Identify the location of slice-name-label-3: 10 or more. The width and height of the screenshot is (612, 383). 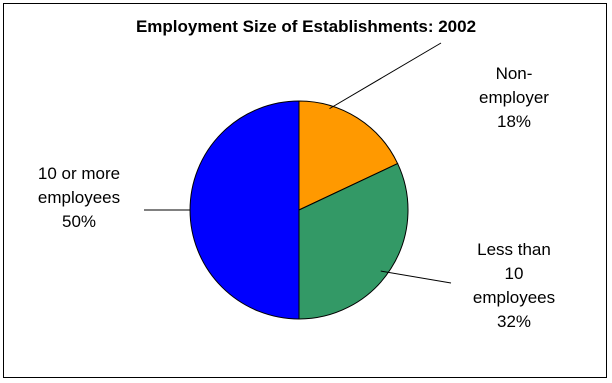
(79, 173).